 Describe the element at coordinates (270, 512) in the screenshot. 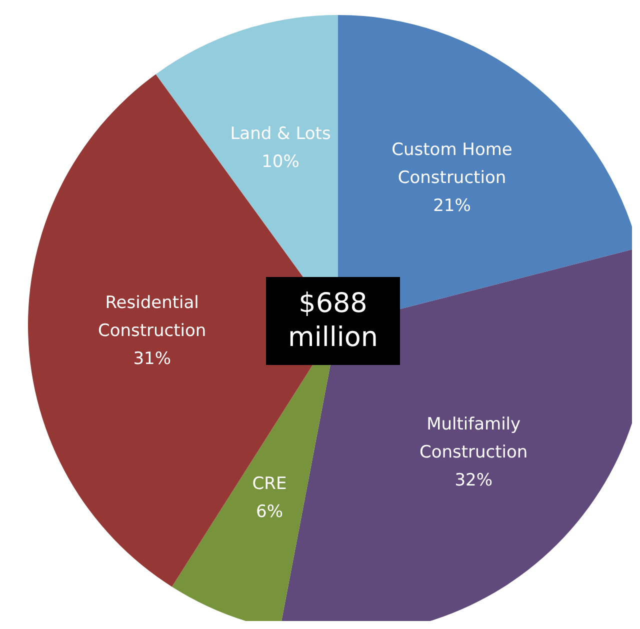

I see `data-label: 6%` at that location.